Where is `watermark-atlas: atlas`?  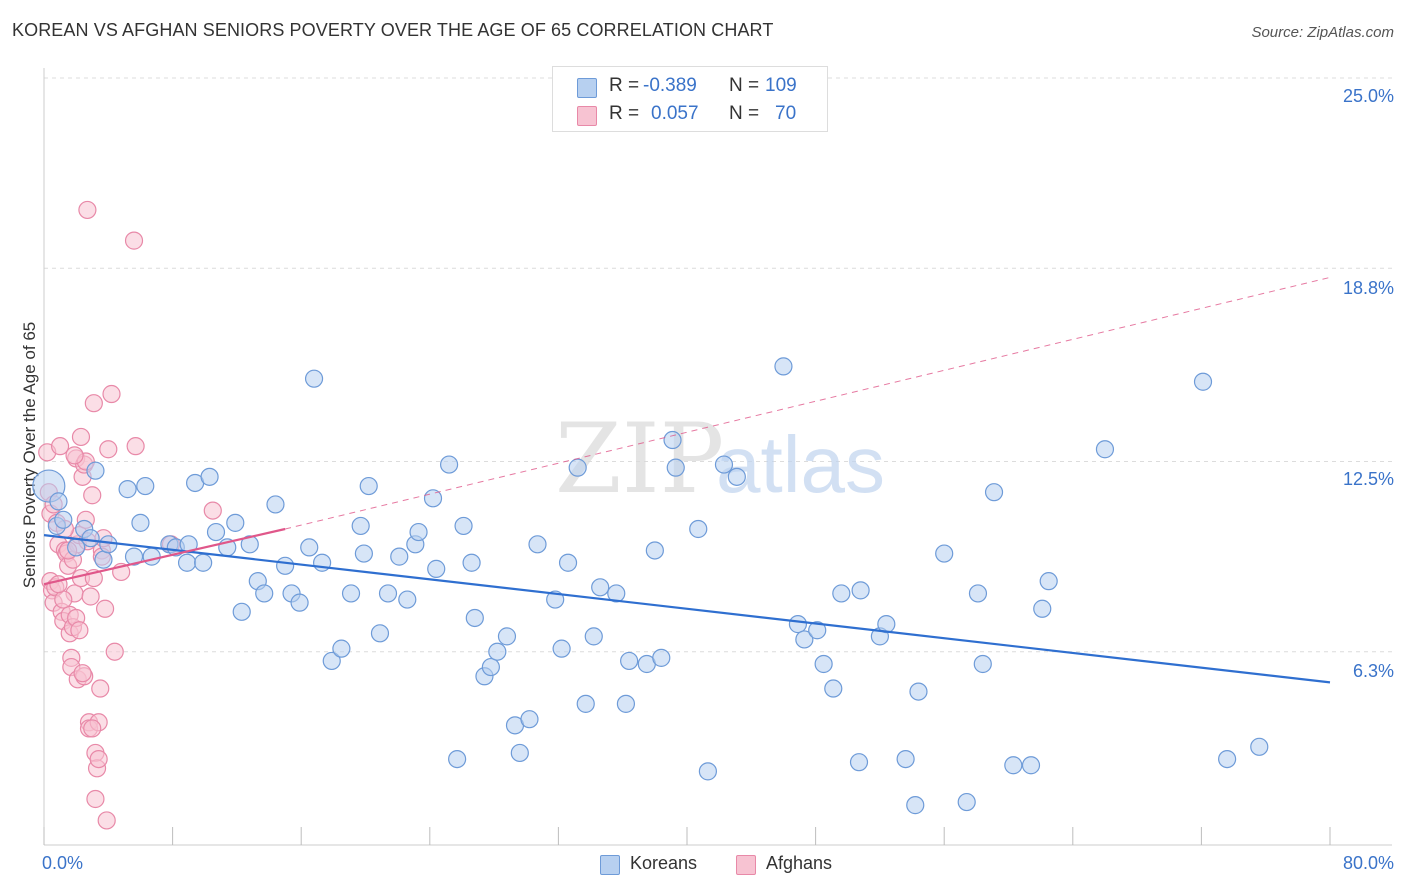 watermark-atlas: atlas is located at coordinates (800, 464).